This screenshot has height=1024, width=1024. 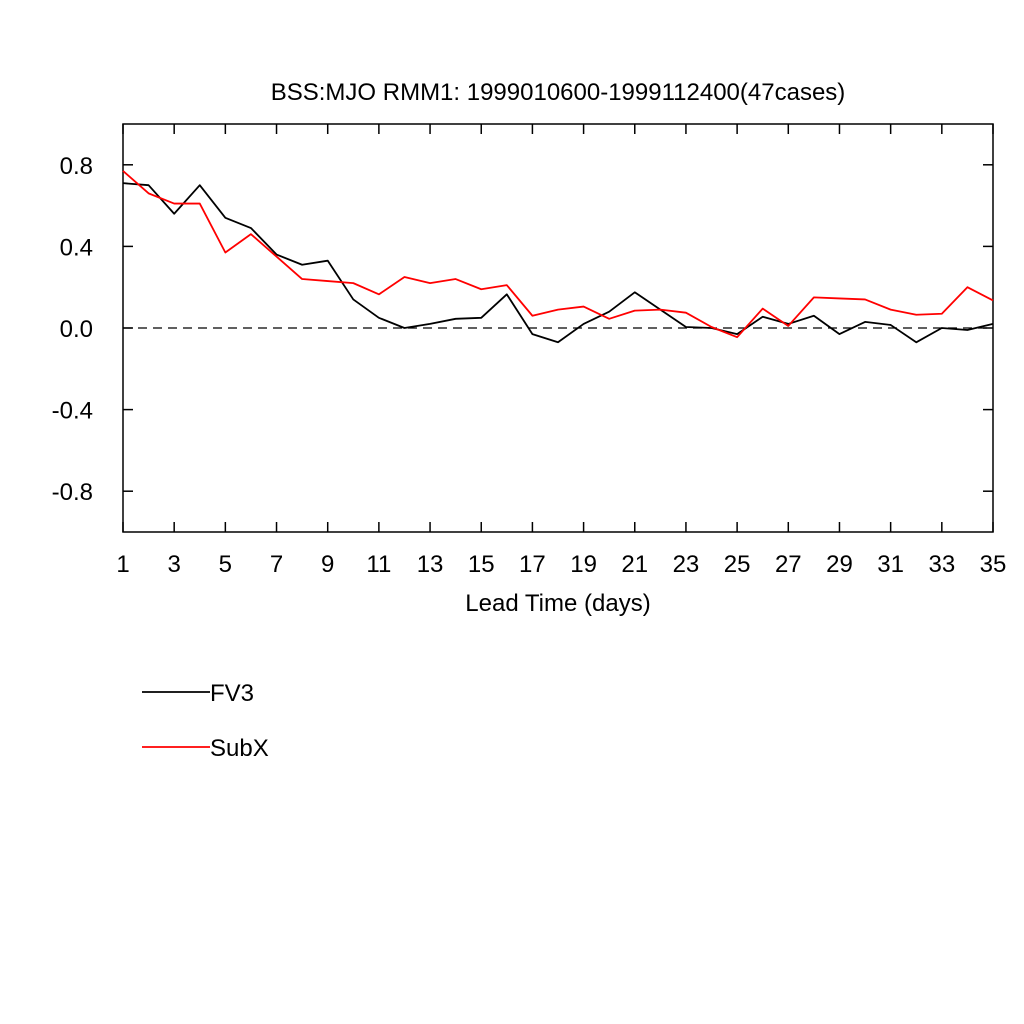 What do you see at coordinates (788, 564) in the screenshot?
I see `x-tick-label: 27` at bounding box center [788, 564].